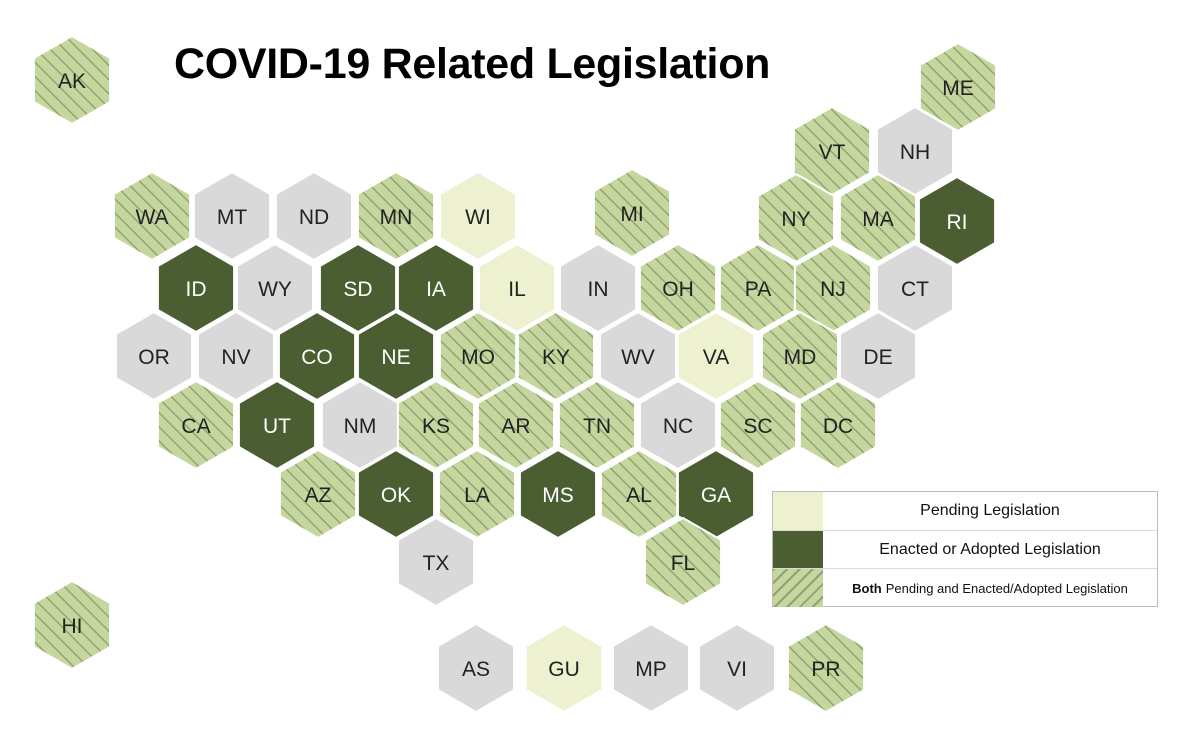 The width and height of the screenshot is (1200, 733). I want to click on hex-ia: IA, so click(436, 288).